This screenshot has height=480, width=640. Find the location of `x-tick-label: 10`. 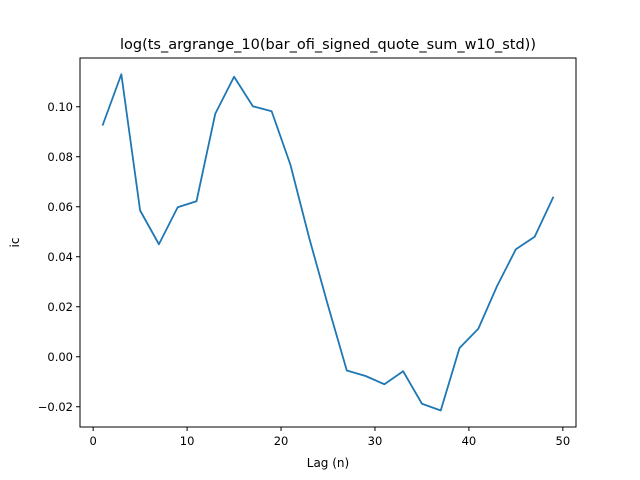

x-tick-label: 10 is located at coordinates (187, 441).